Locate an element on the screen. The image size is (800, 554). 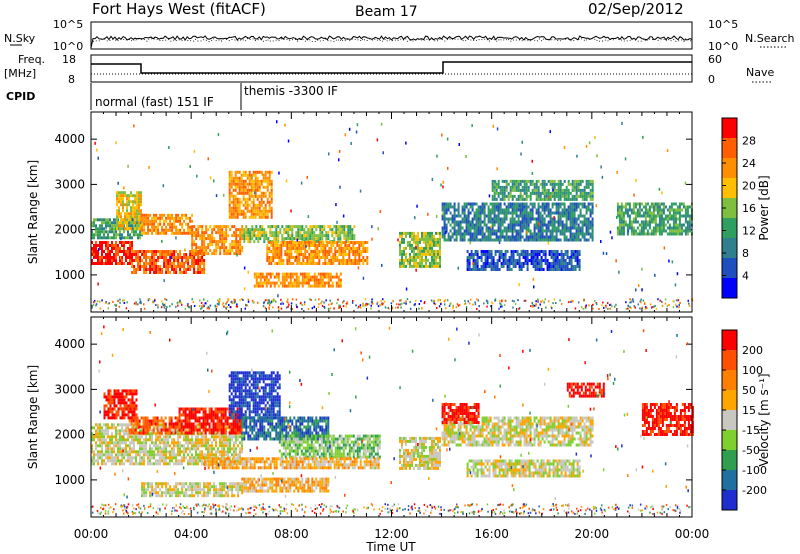
heatmap-region is located at coordinates (517, 222).